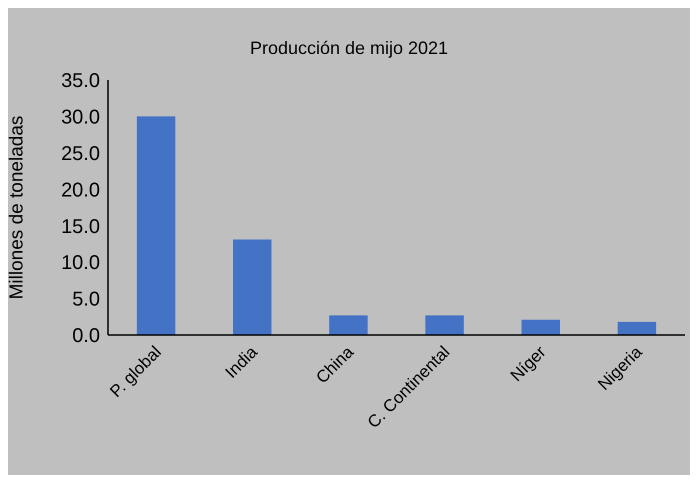  Describe the element at coordinates (86, 299) in the screenshot. I see `y-tick-label: 5.0` at that location.